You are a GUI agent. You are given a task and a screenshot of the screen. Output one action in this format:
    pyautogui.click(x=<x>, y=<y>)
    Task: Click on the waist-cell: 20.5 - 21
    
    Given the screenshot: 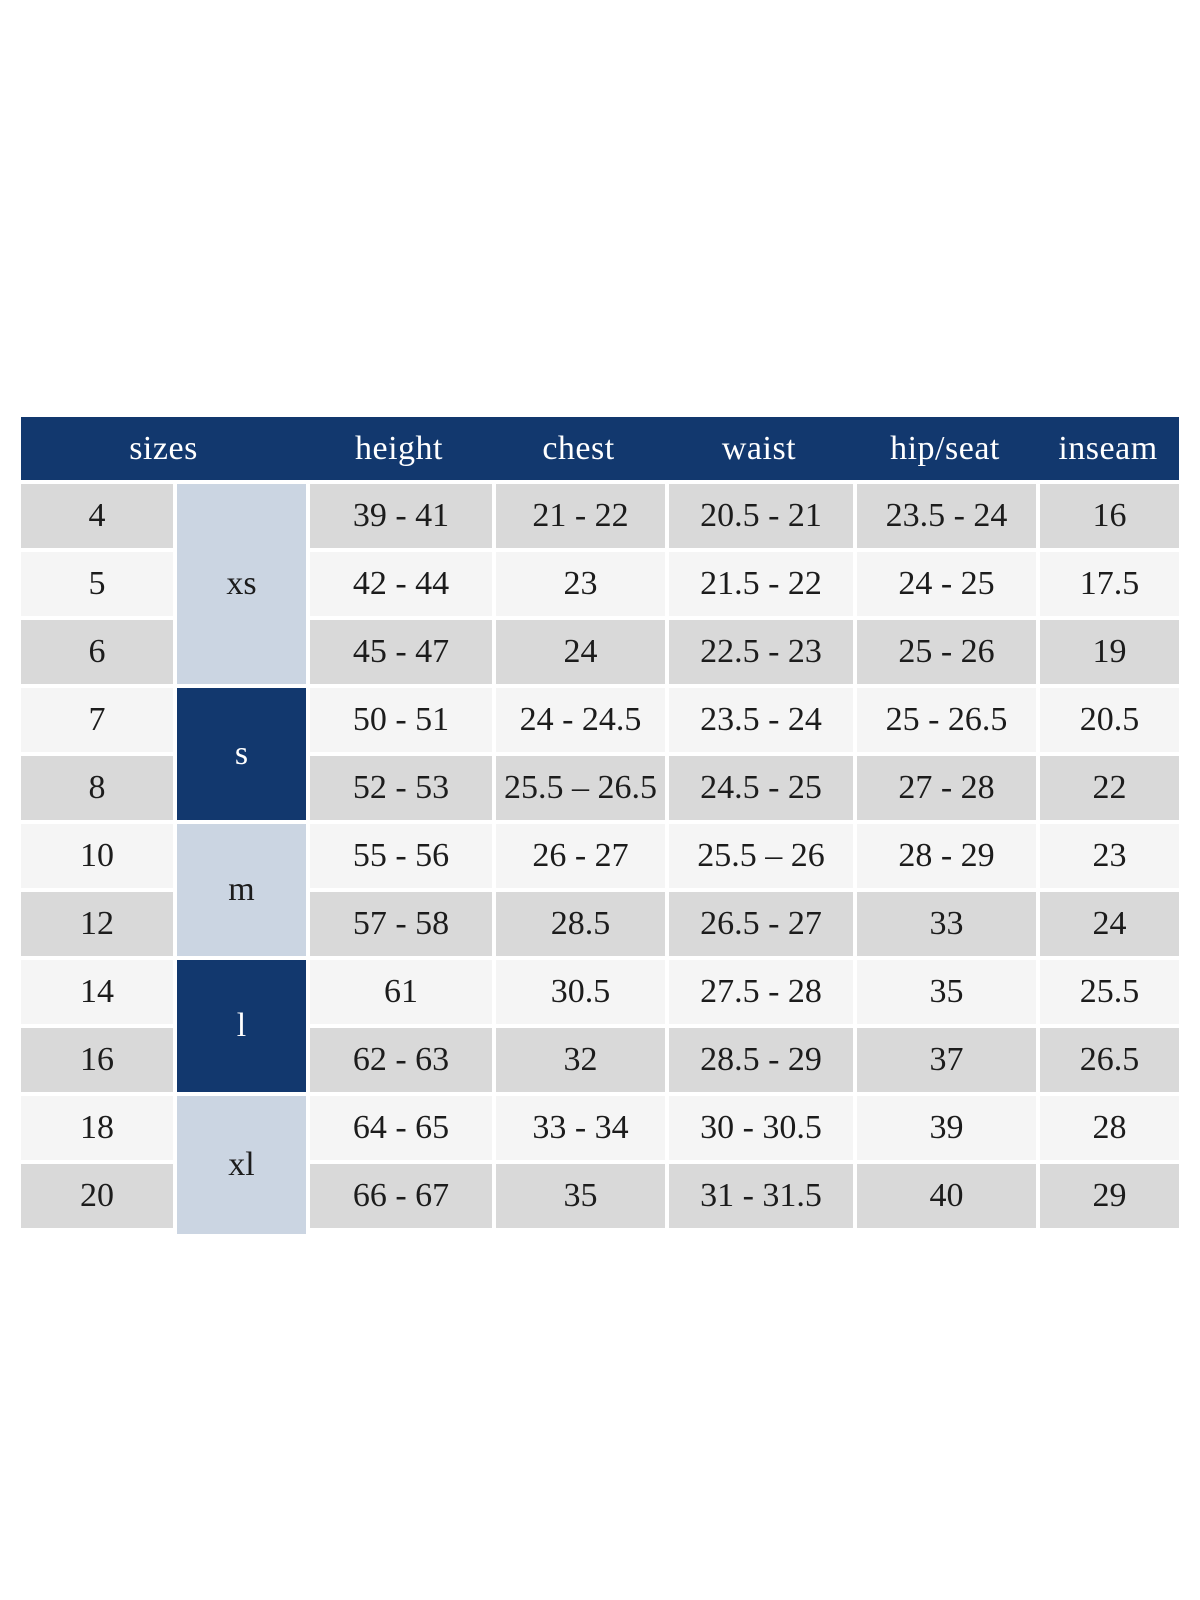 What is the action you would take?
    pyautogui.click(x=761, y=516)
    